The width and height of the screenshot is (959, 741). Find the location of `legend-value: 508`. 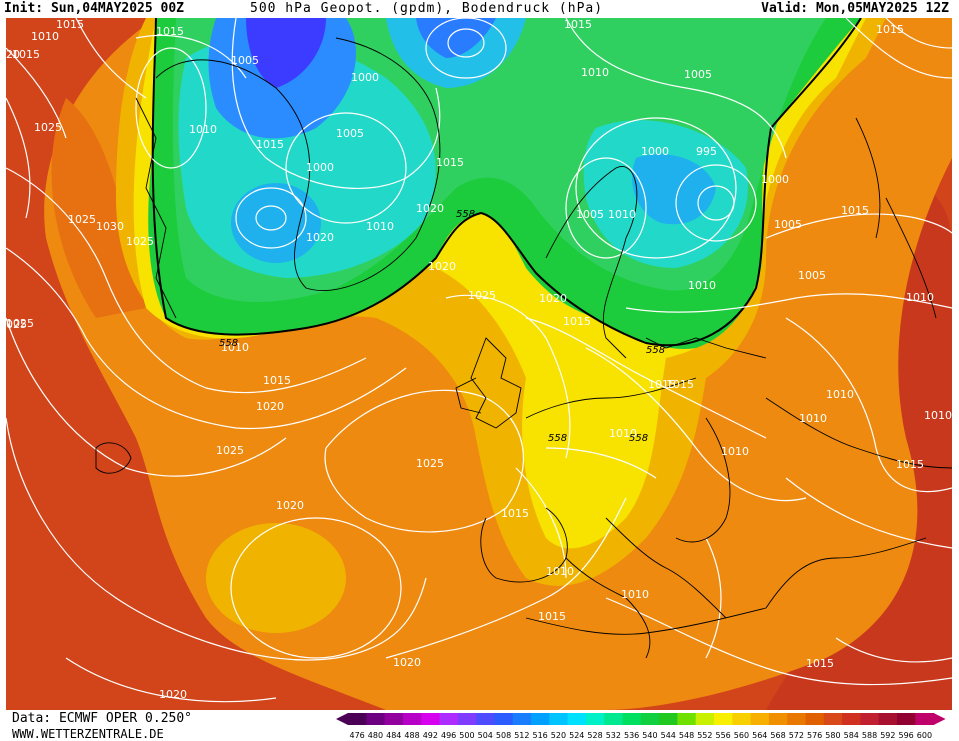

legend-value: 508 is located at coordinates (503, 735).